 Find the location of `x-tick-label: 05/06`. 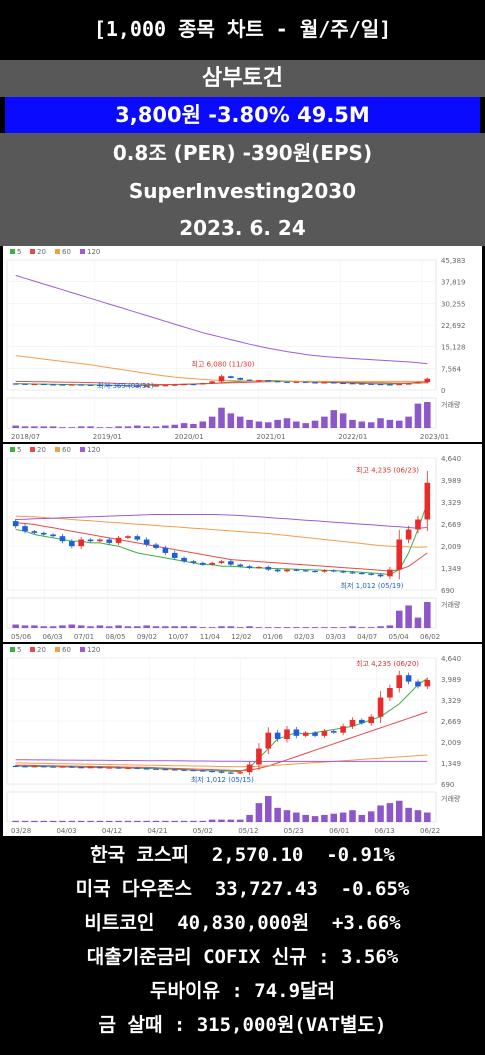

x-tick-label: 05/06 is located at coordinates (21, 637).